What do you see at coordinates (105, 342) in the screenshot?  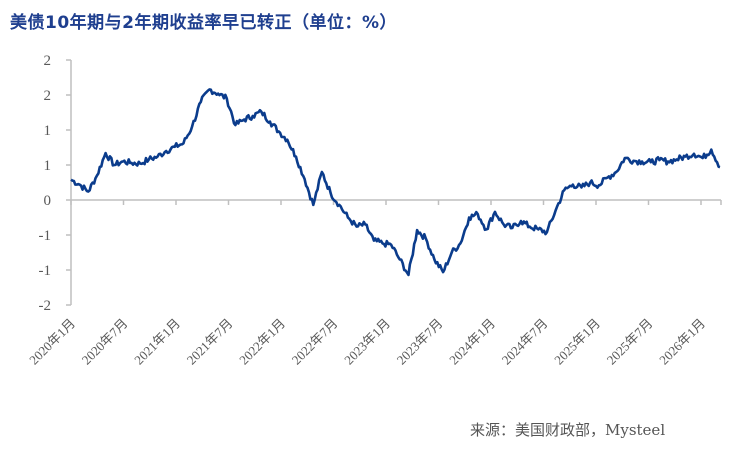 I see `x-tick-label: 2020年7月` at bounding box center [105, 342].